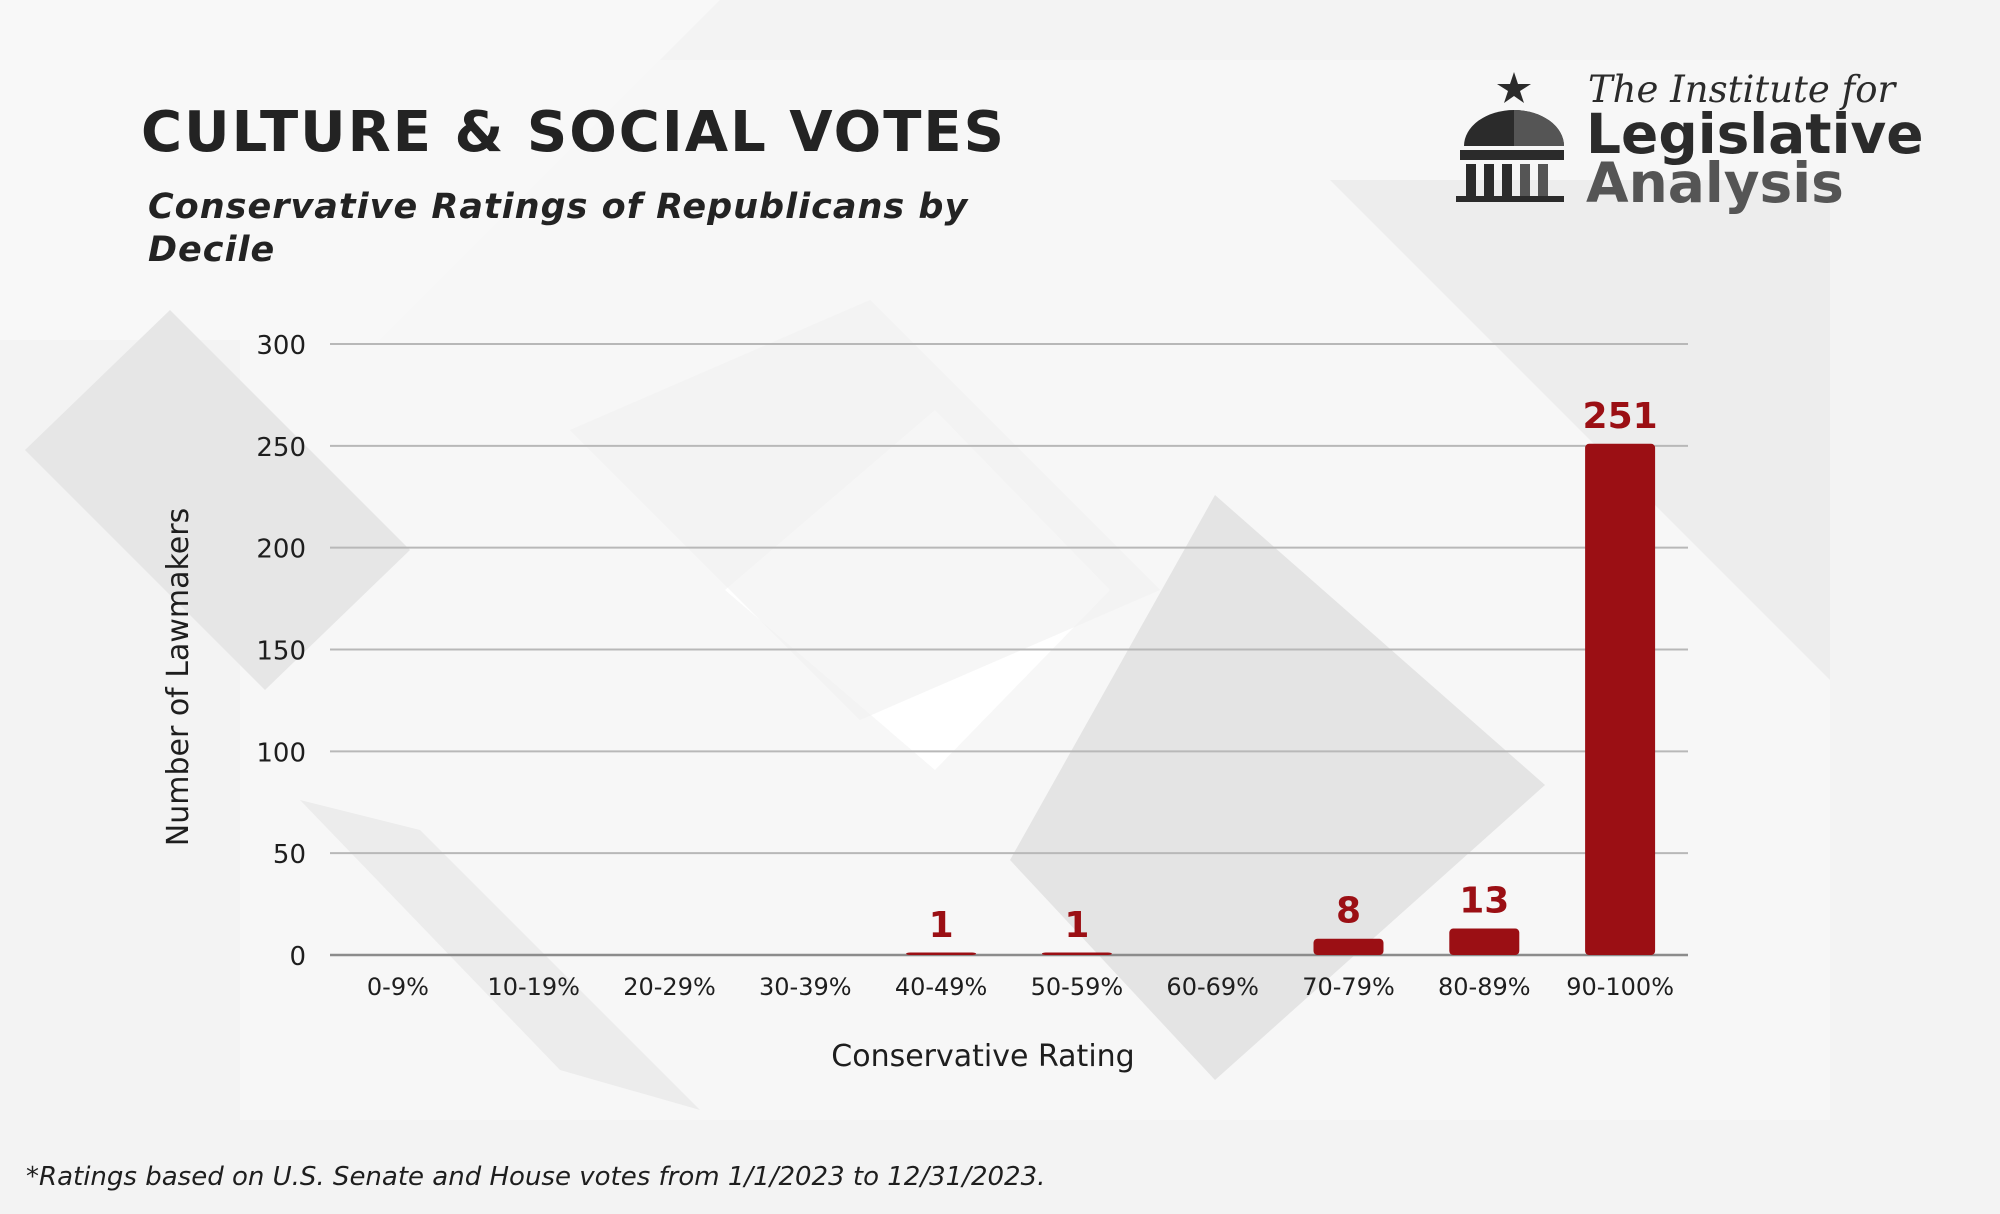 This screenshot has width=2000, height=1214. I want to click on logo-text-analysis: Analysis, so click(1715, 183).